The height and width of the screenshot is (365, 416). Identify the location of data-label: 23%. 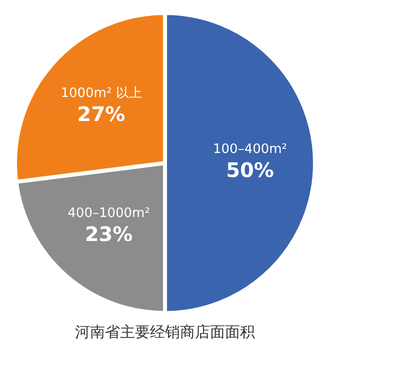
(108, 234).